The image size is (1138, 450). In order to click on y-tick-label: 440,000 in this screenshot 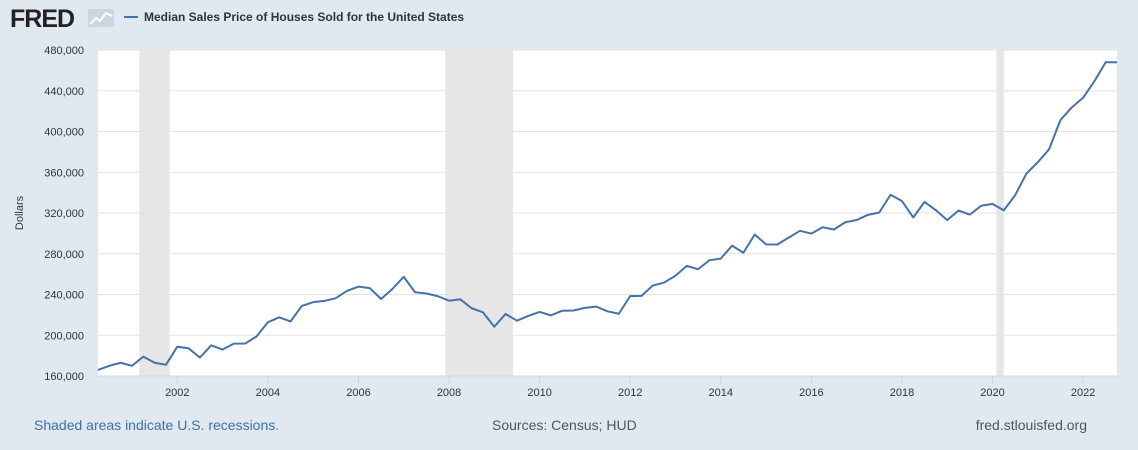, I will do `click(64, 92)`.